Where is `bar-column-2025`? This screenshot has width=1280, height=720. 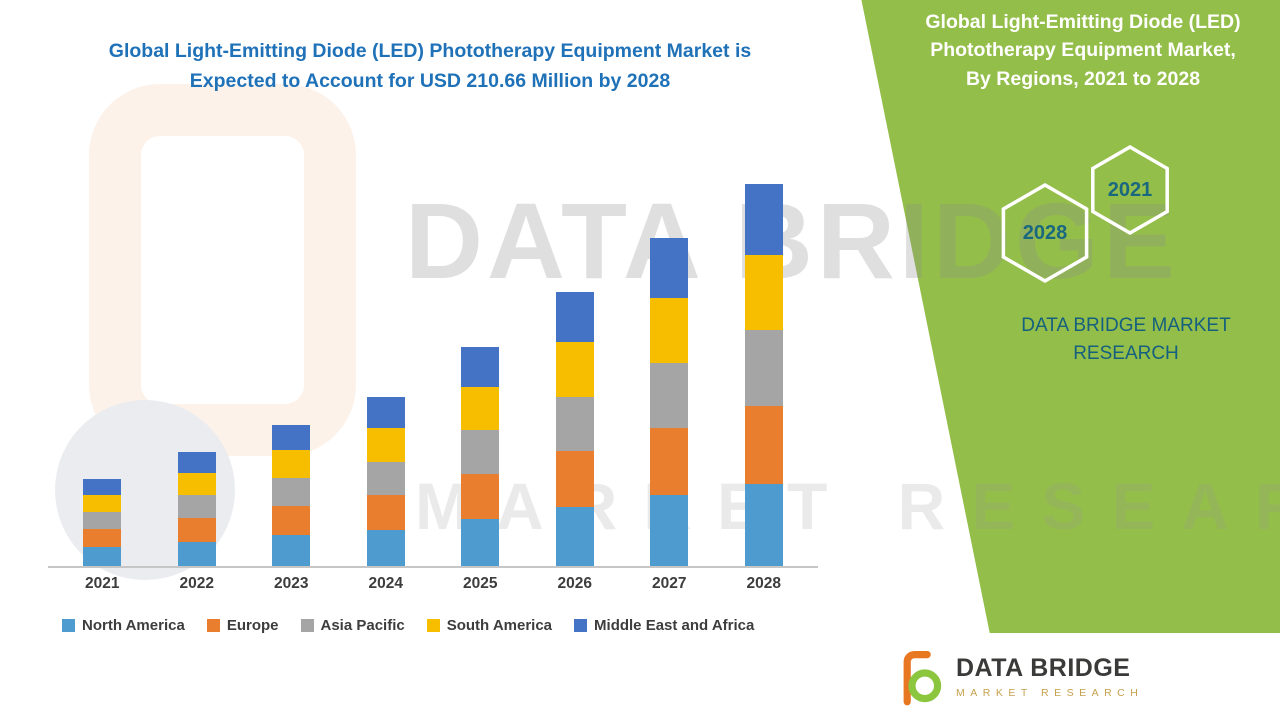 bar-column-2025 is located at coordinates (480, 368).